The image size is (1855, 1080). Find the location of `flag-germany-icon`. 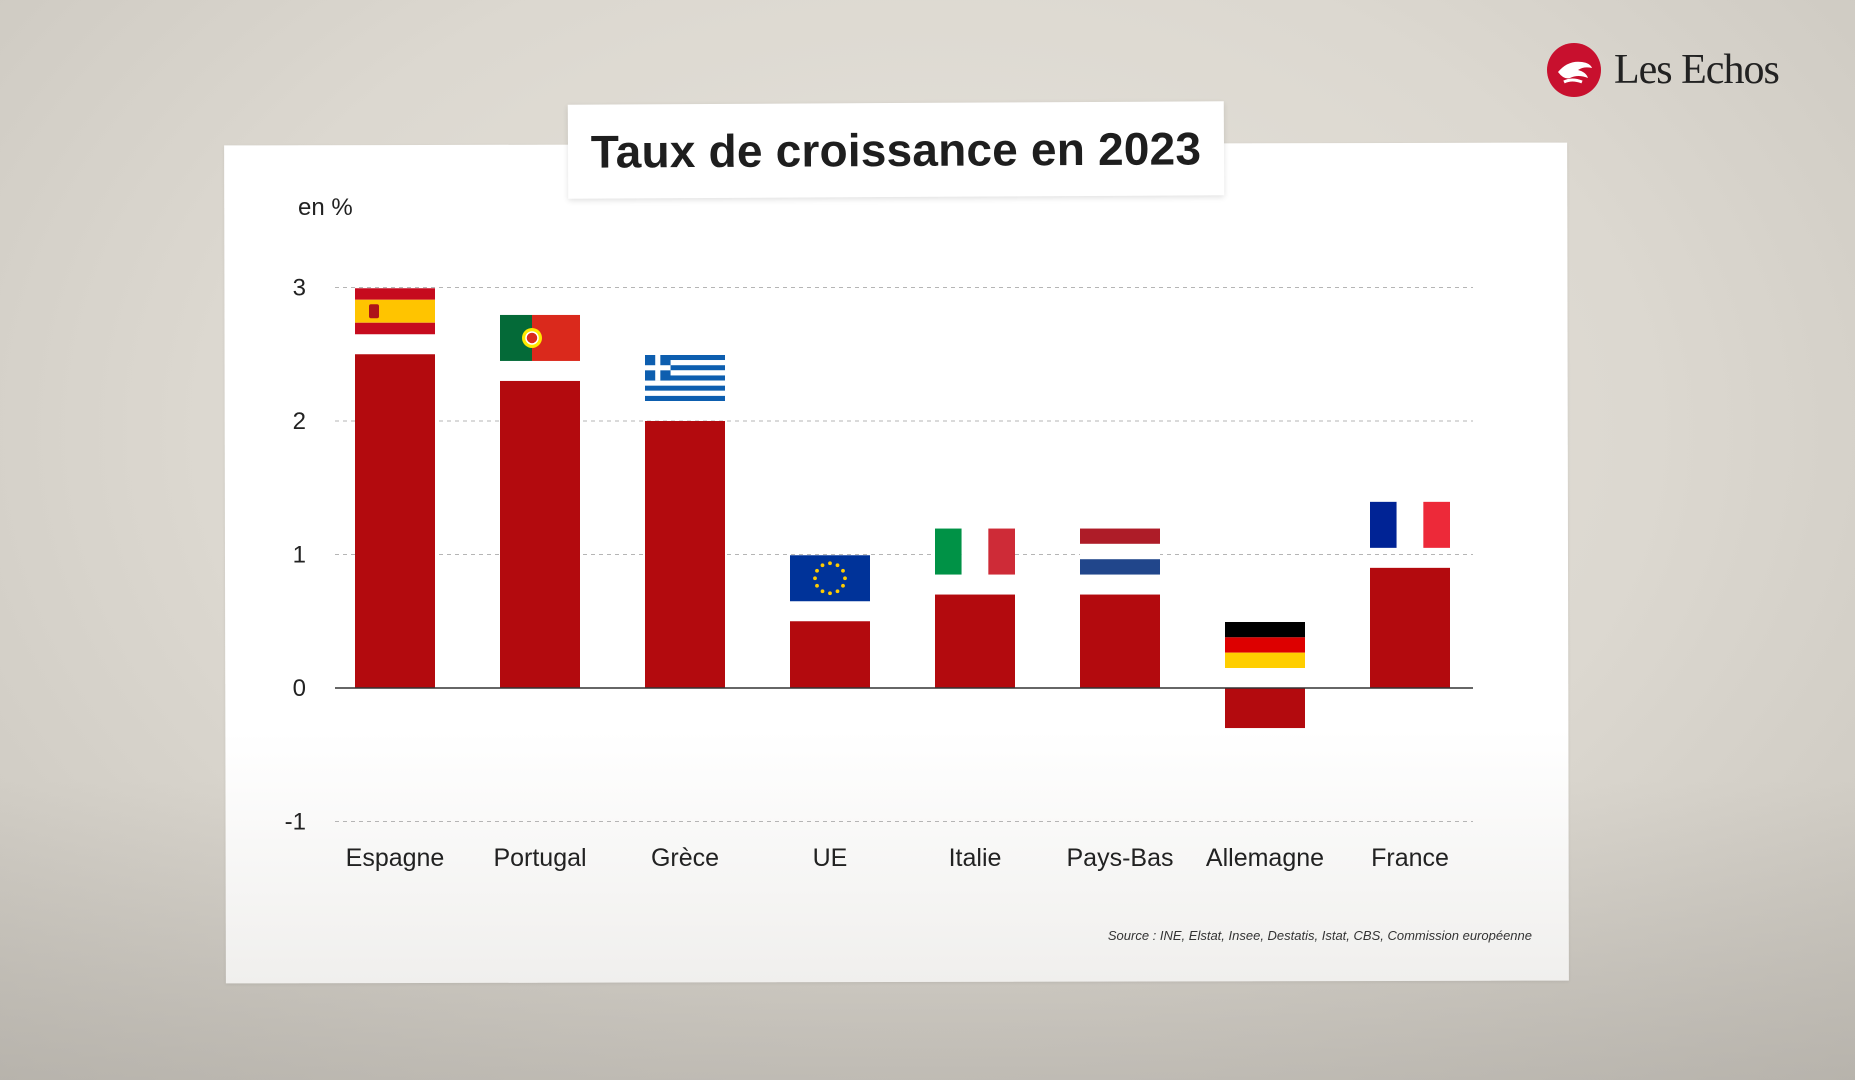

flag-germany-icon is located at coordinates (1265, 645).